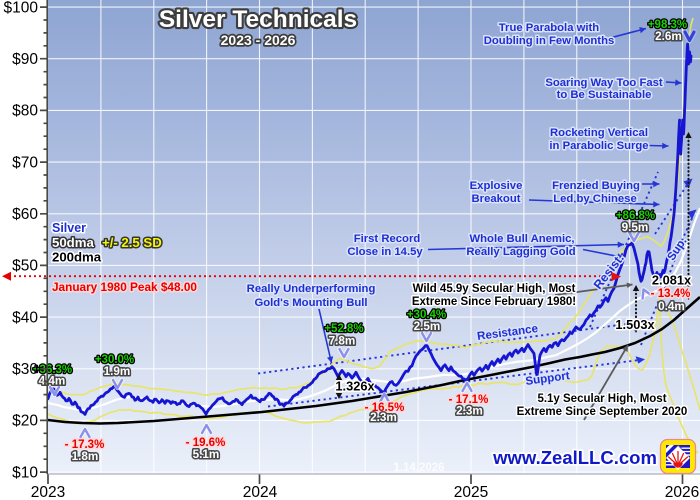 The image size is (700, 500). What do you see at coordinates (310, 303) in the screenshot?
I see `svg-text: Gold's Mounting Bull` at bounding box center [310, 303].